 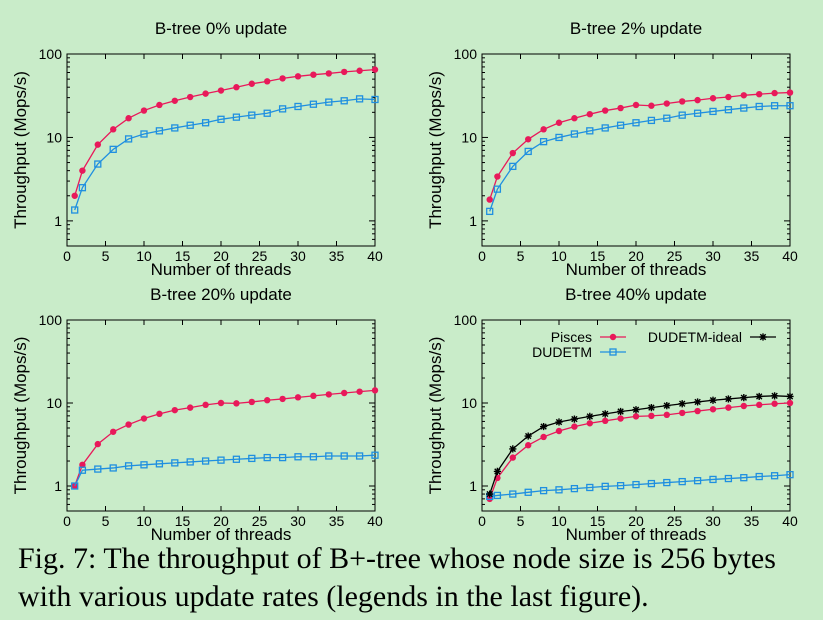 I want to click on legend-label: DUDETM-ideal, so click(x=695, y=337).